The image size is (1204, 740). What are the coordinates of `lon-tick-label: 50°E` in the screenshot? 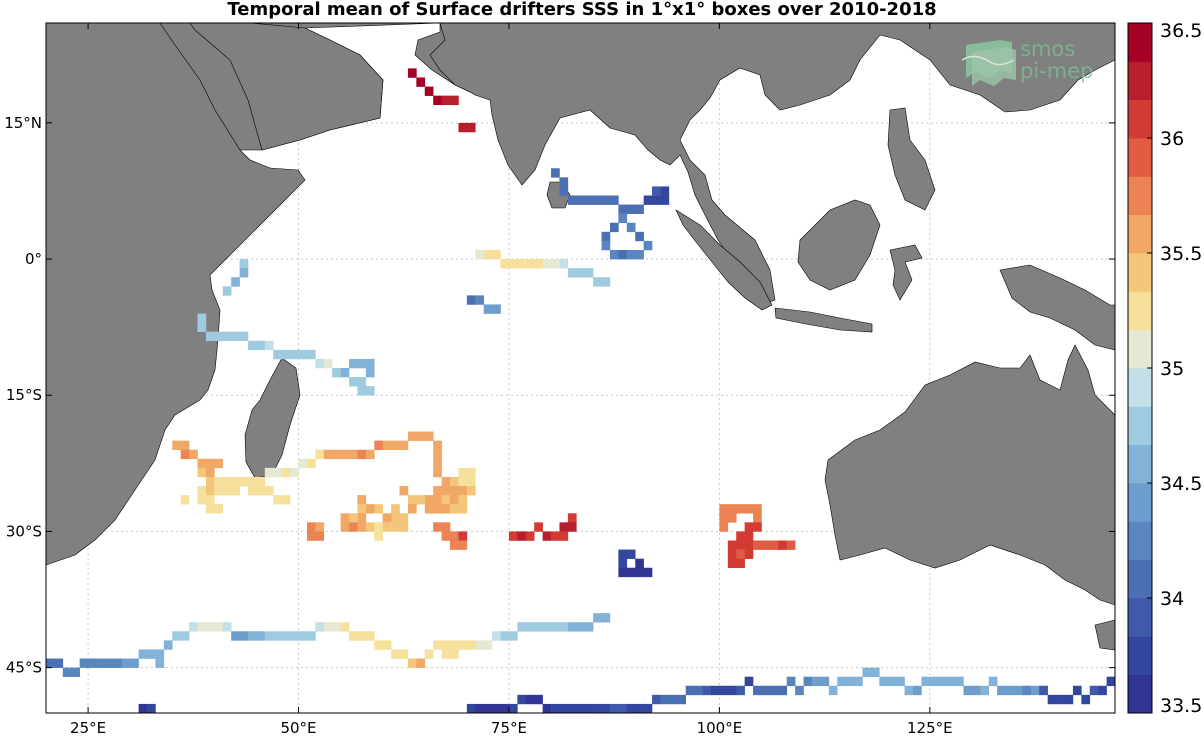 It's located at (298, 728).